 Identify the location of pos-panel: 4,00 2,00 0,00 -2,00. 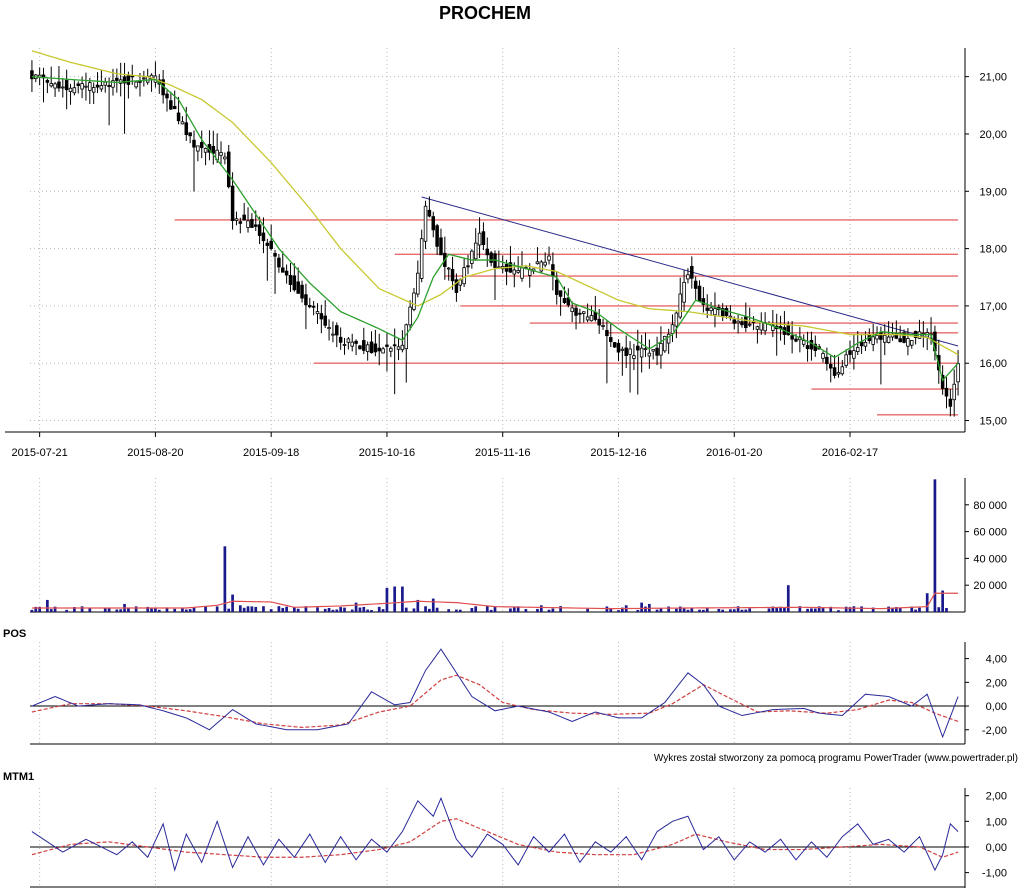
(518, 693).